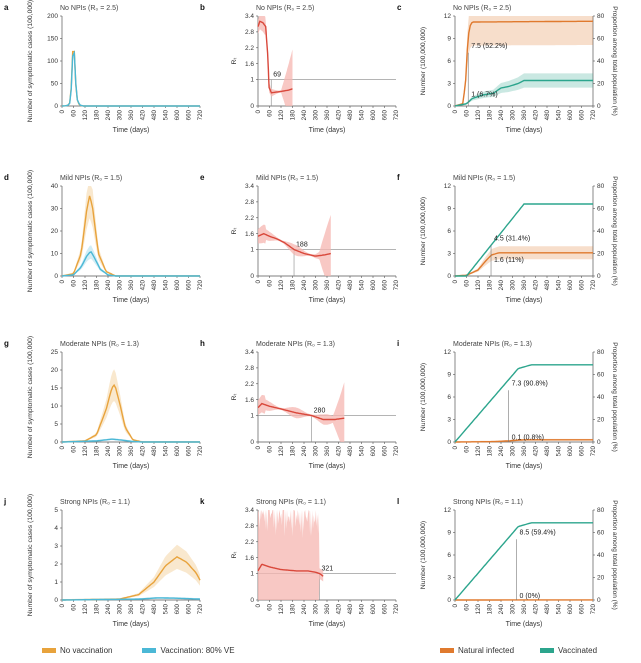  What do you see at coordinates (131, 405) in the screenshot?
I see `series-band` at bounding box center [131, 405].